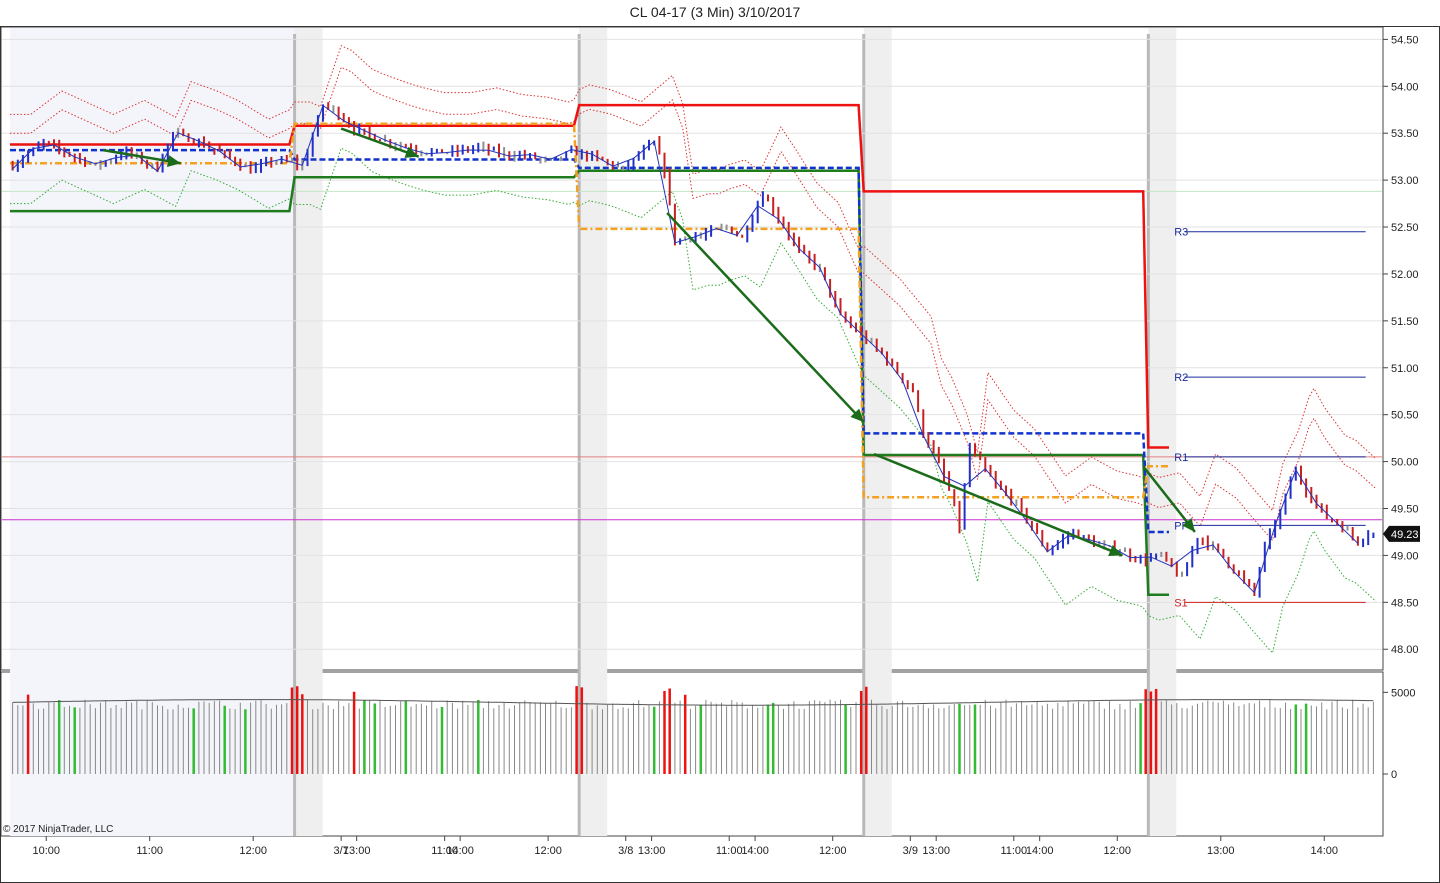  I want to click on x-tick-label-2: 12:00, so click(253, 851).